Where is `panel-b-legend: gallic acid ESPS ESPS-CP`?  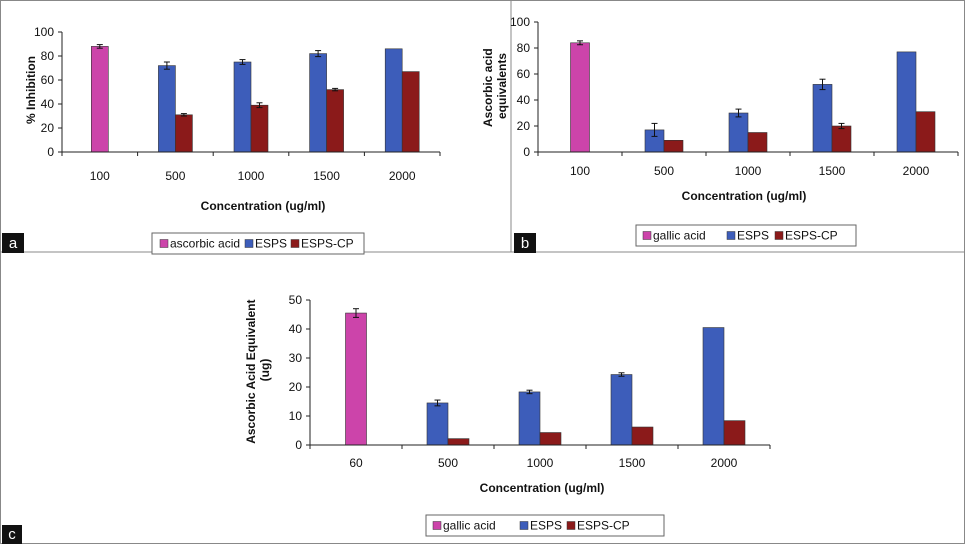
panel-b-legend: gallic acid ESPS ESPS-CP is located at coordinates (746, 235).